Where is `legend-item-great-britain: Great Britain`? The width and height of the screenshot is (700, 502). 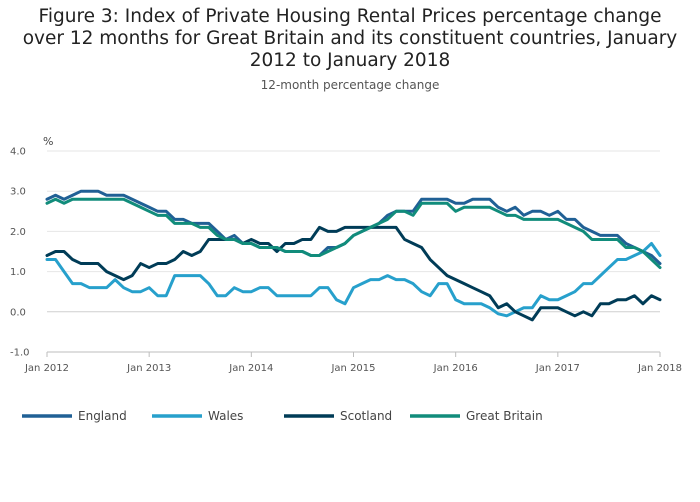
legend-item-great-britain: Great Britain is located at coordinates (476, 416).